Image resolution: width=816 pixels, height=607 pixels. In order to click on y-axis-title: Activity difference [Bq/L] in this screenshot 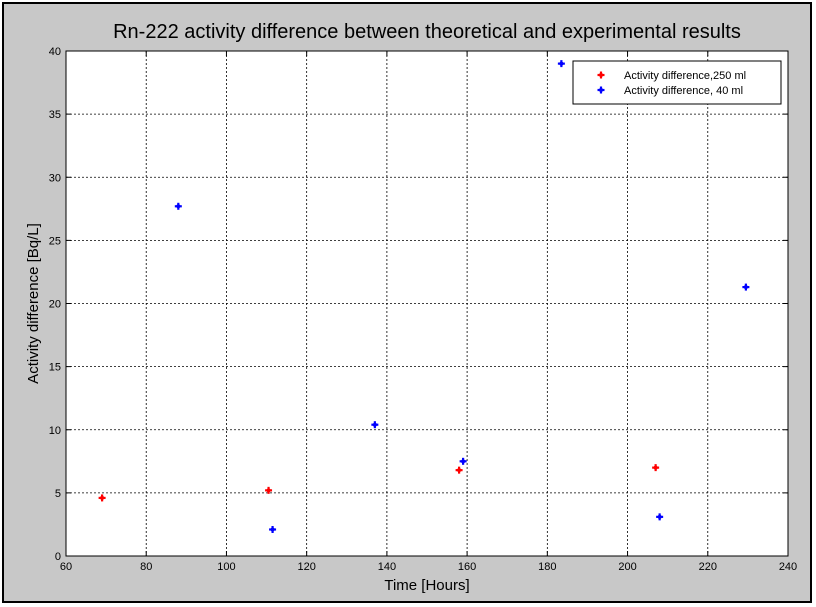, I will do `click(33, 303)`.